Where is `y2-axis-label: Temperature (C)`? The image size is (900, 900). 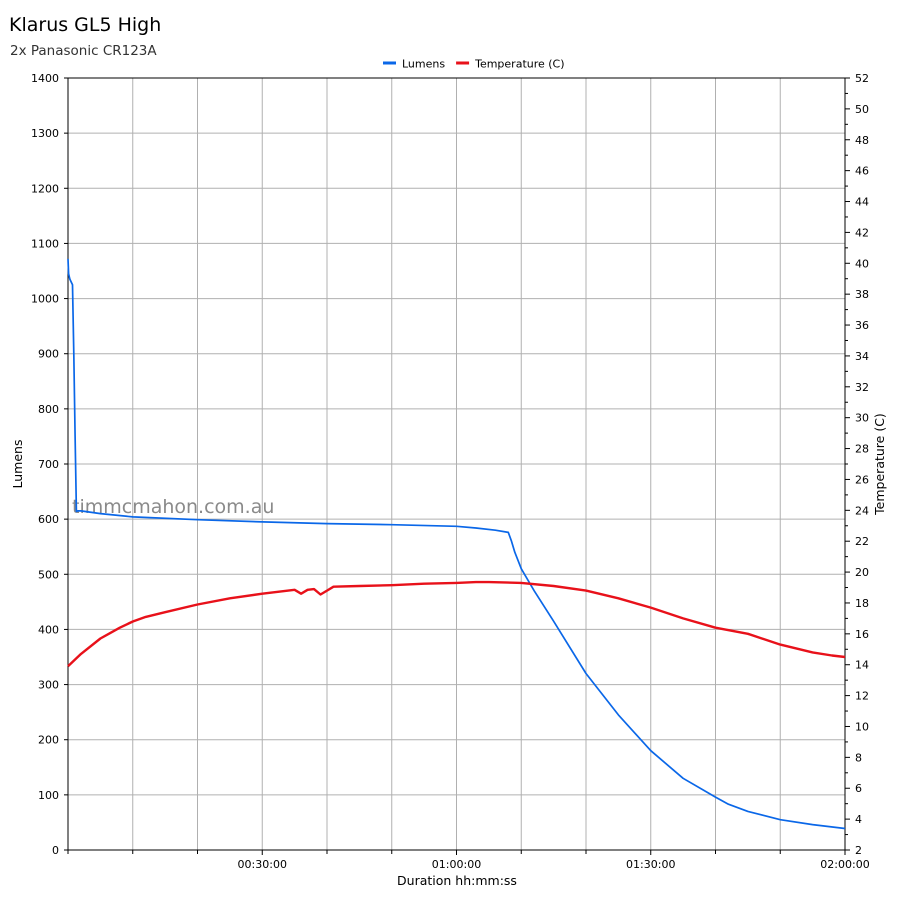
y2-axis-label: Temperature (C) is located at coordinates (879, 464).